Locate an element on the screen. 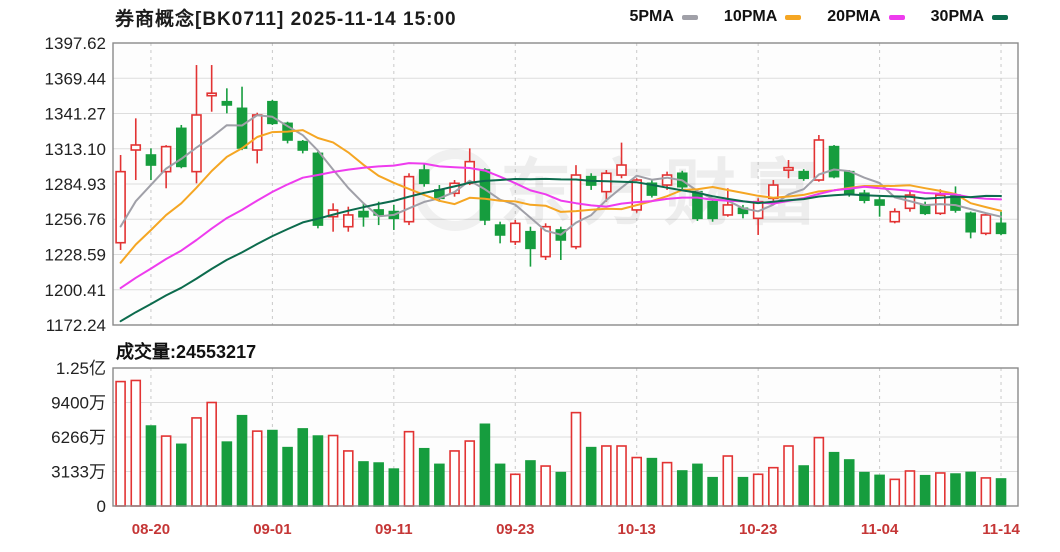 This screenshot has width=1060, height=552. legend-item-10pma: 10PMA is located at coordinates (763, 17).